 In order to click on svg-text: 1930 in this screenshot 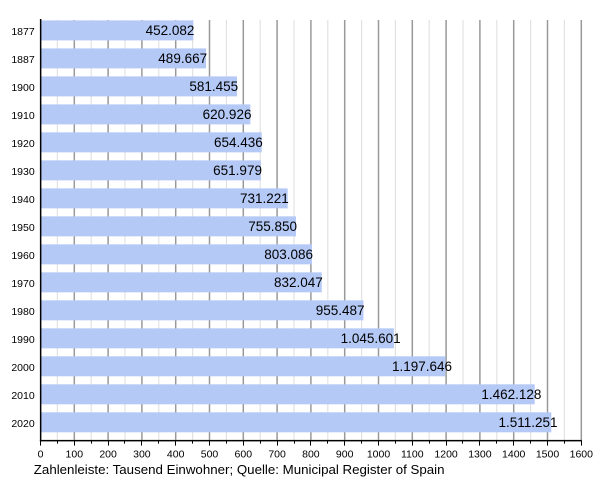, I will do `click(23, 172)`.